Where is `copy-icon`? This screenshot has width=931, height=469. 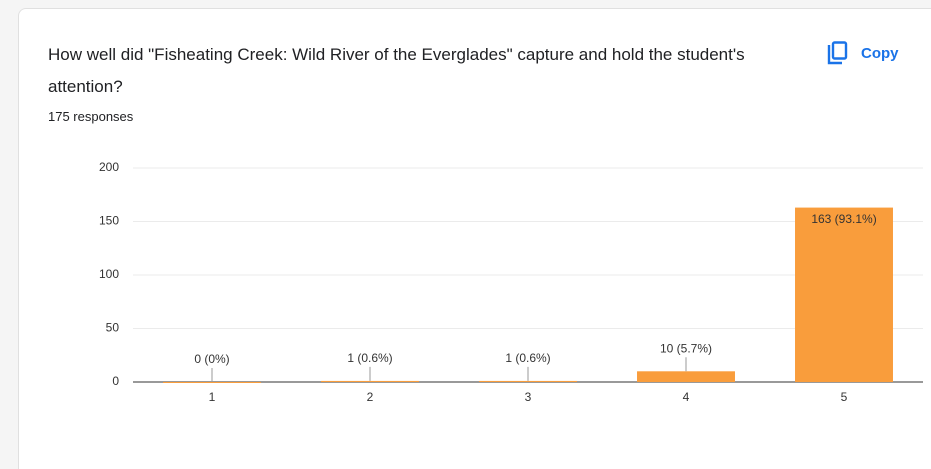 copy-icon is located at coordinates (837, 53).